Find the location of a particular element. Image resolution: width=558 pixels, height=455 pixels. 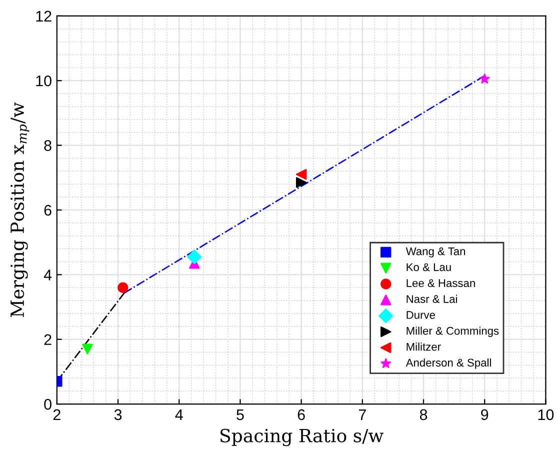

y-tick-label: 10 is located at coordinates (44, 80).